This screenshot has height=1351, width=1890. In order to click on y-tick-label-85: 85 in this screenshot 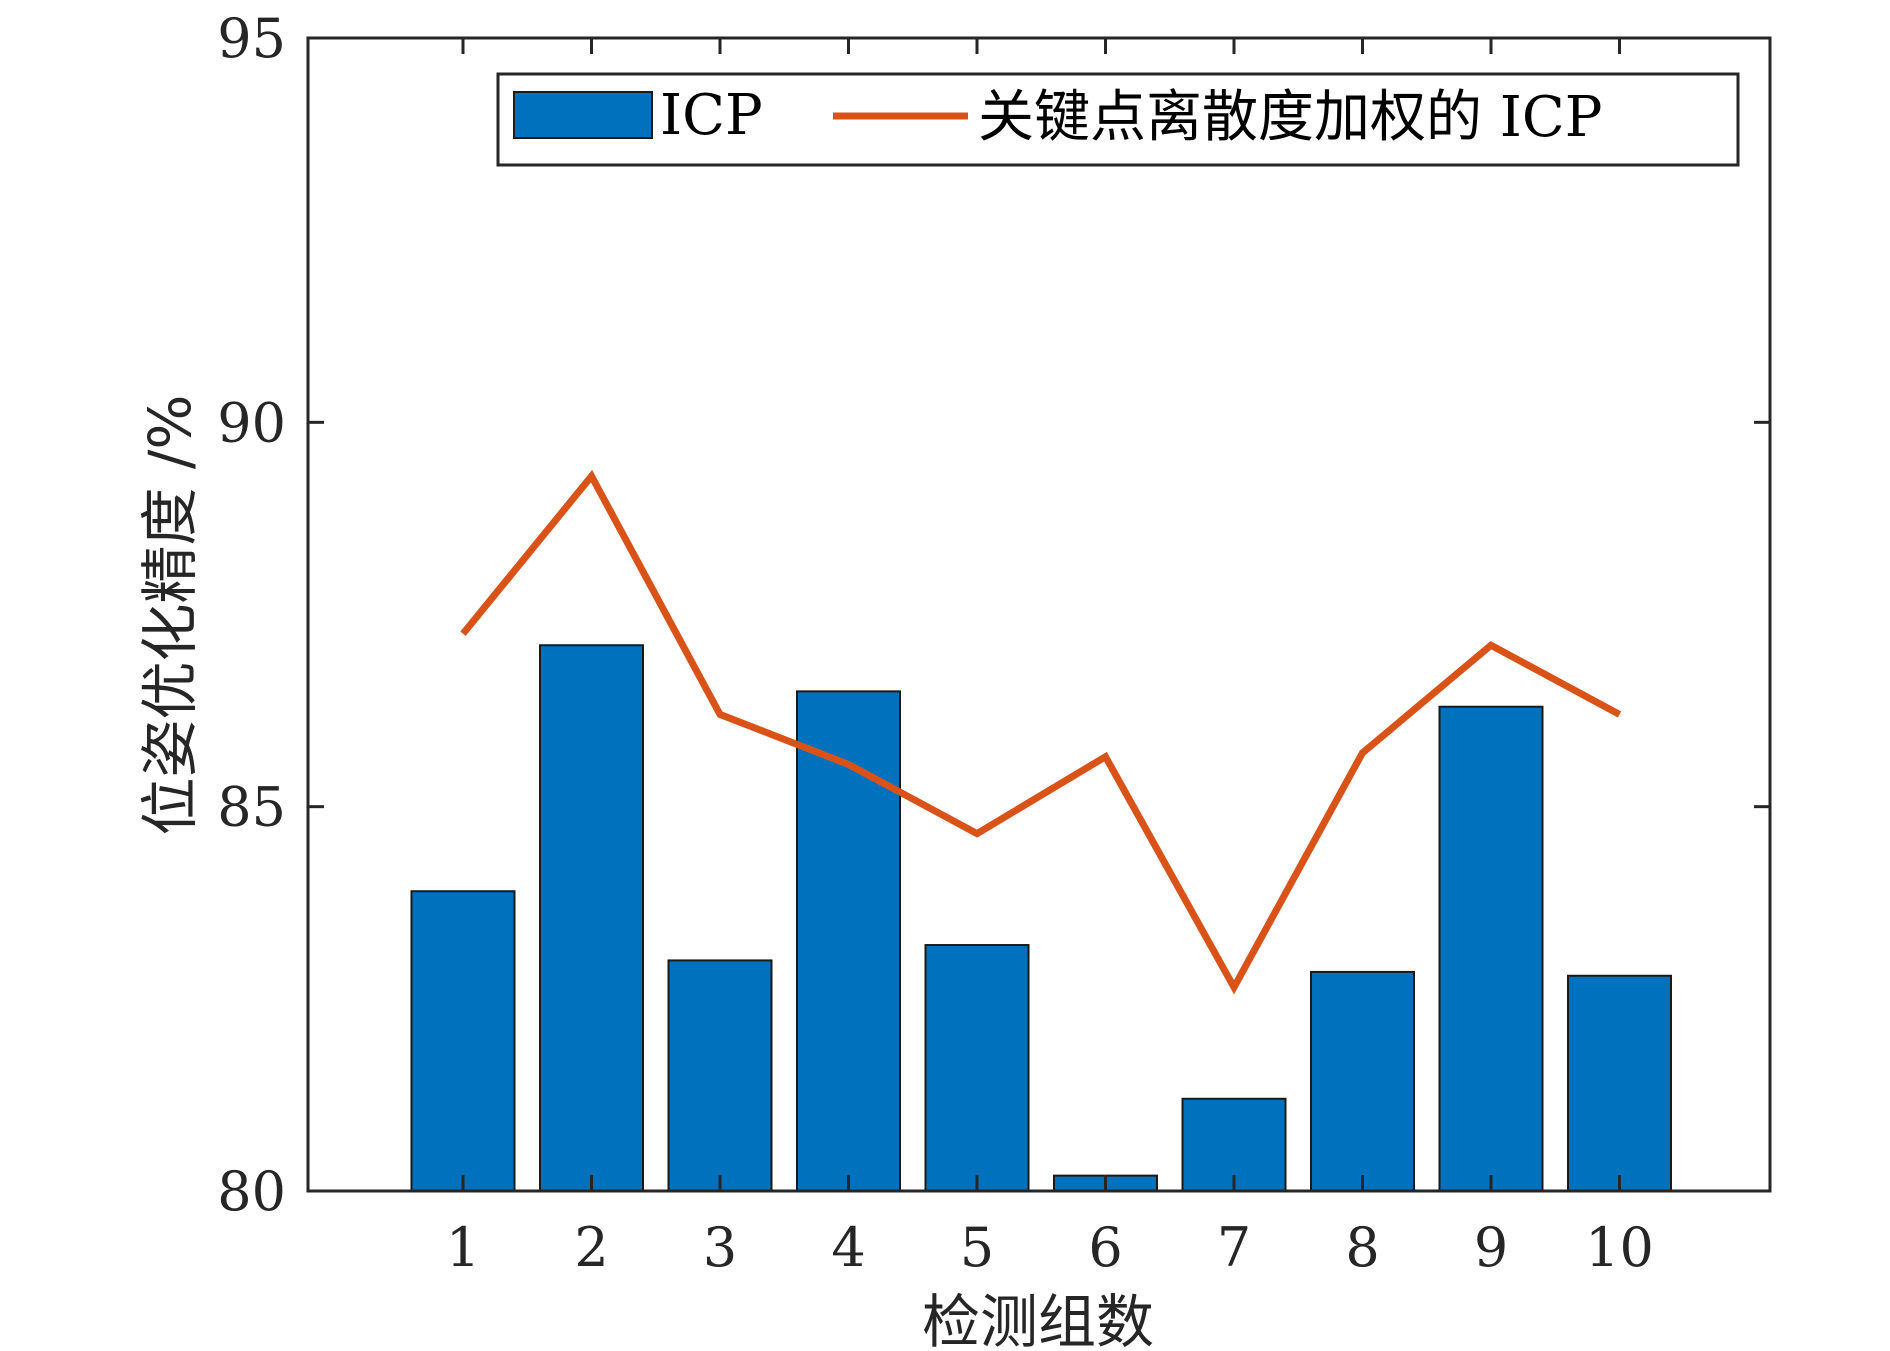, I will do `click(251, 807)`.